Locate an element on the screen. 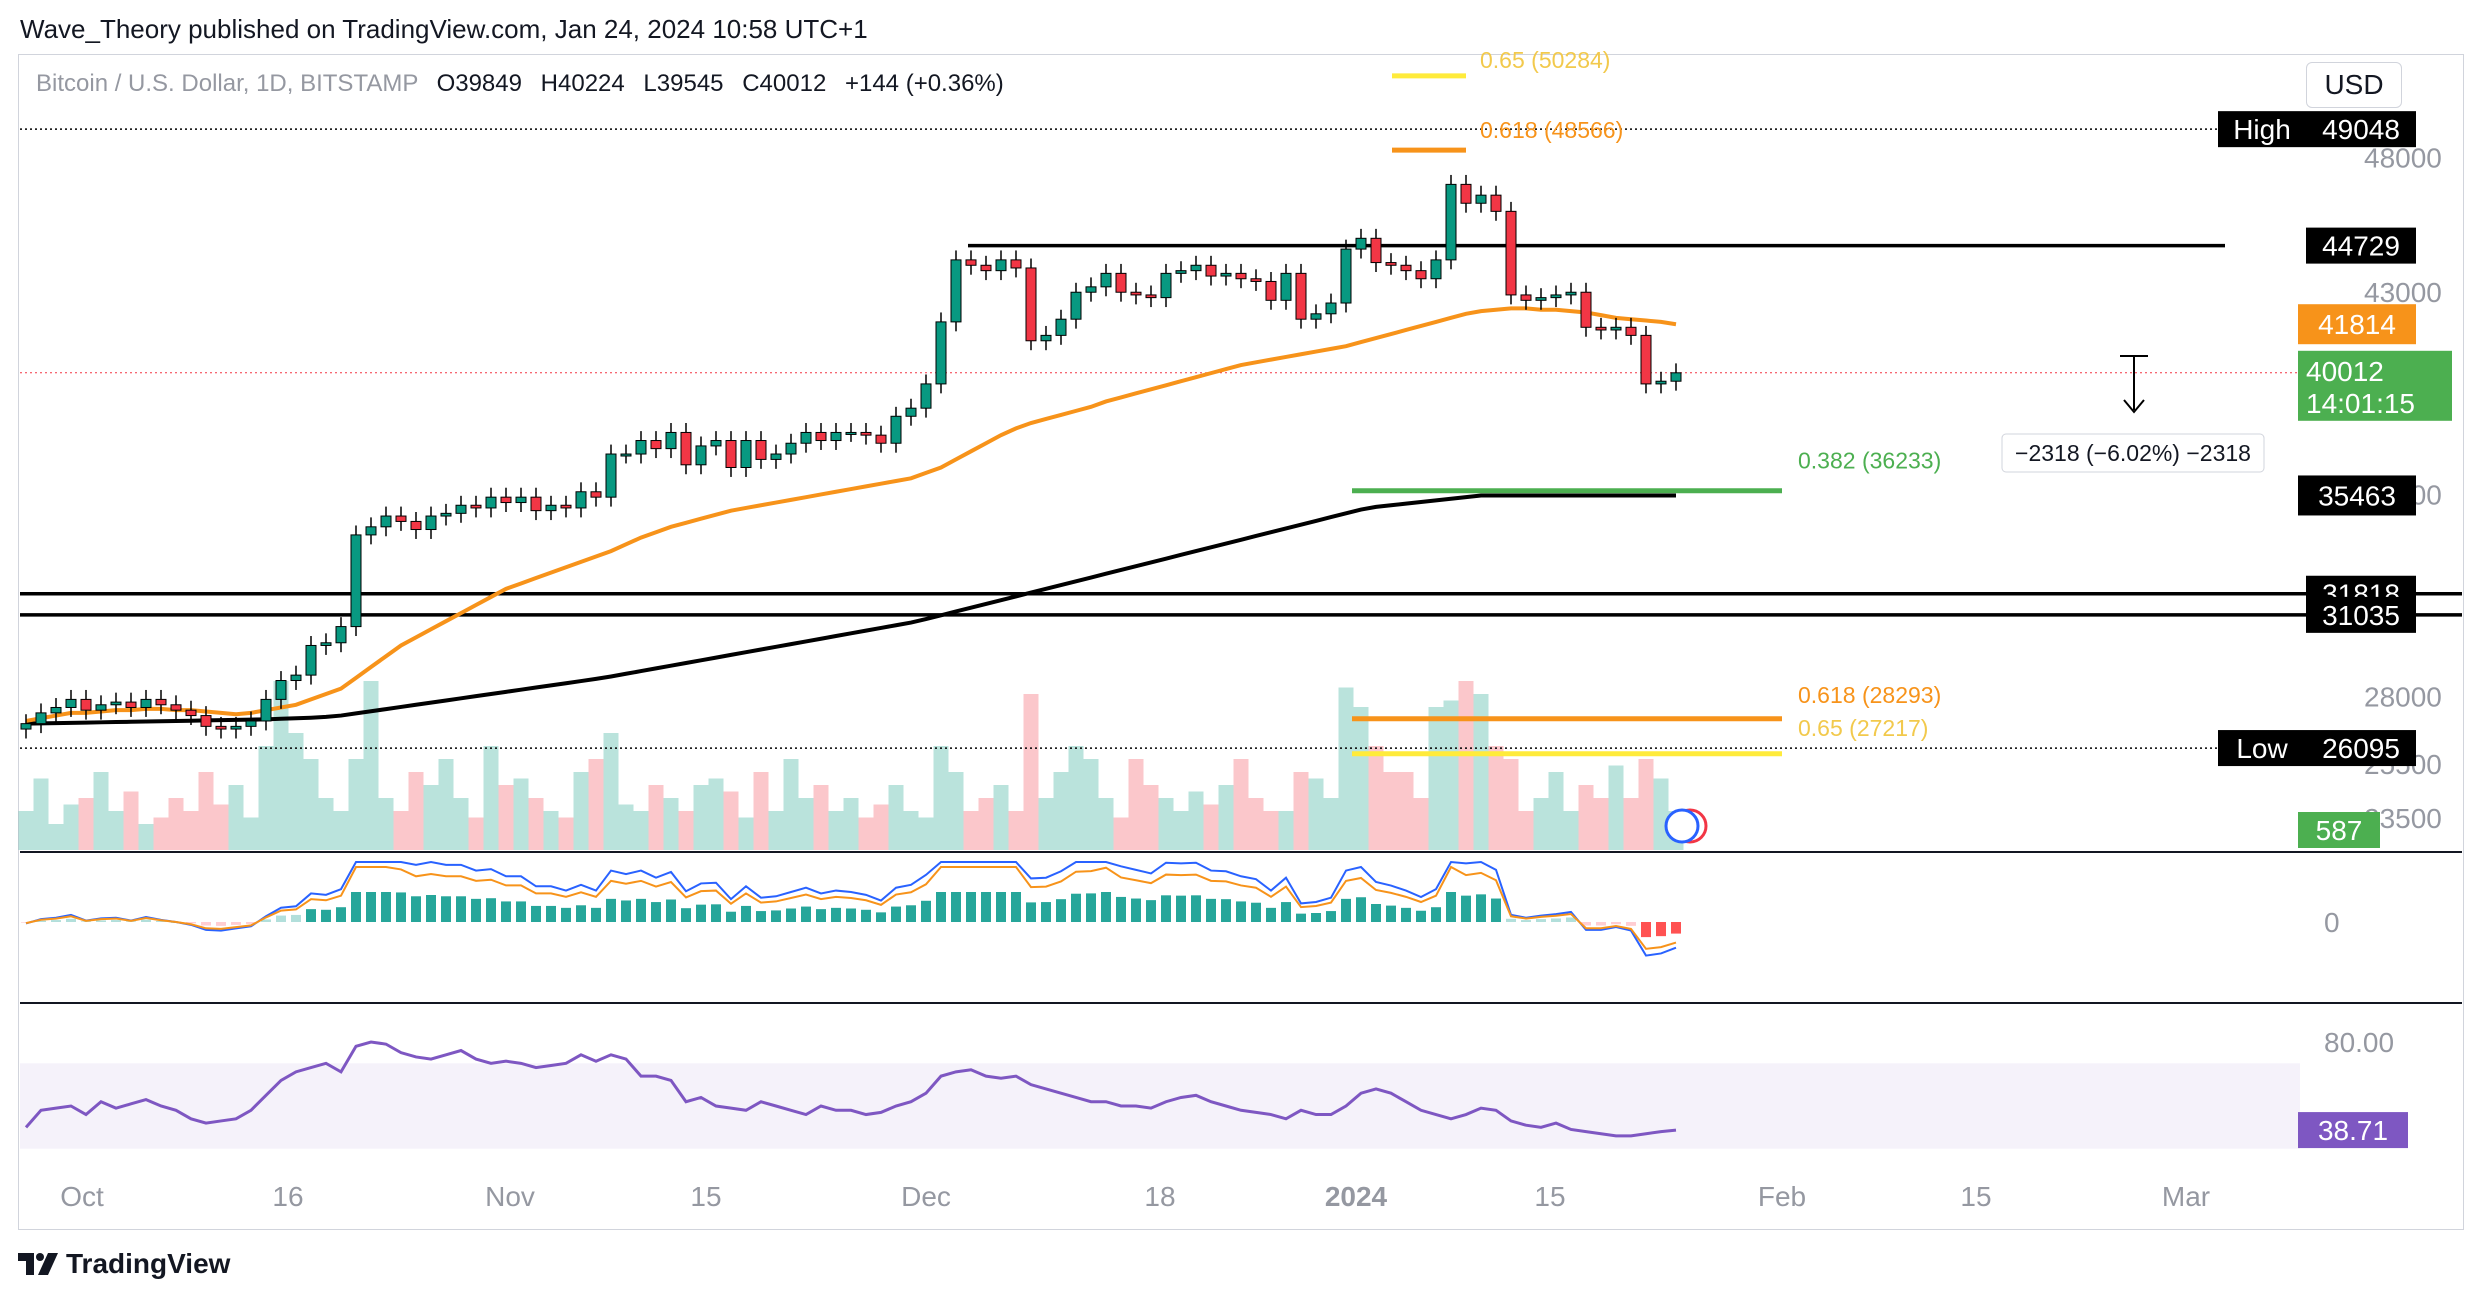 The width and height of the screenshot is (2478, 1298). level-price-tag is located at coordinates (2361, 129).